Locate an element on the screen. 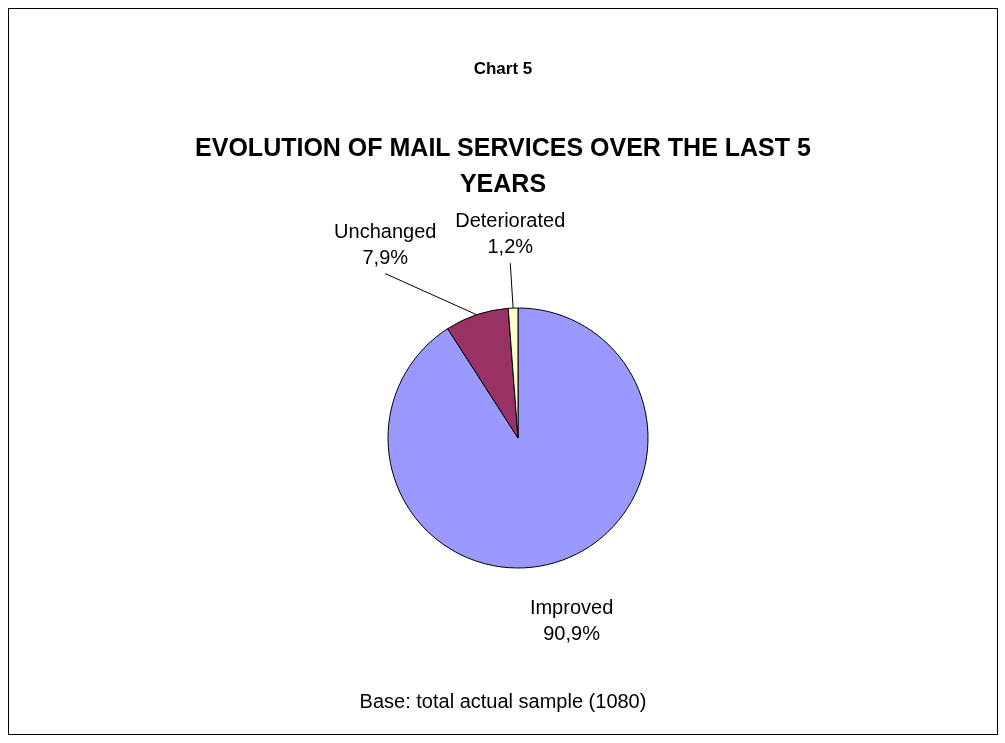  slice-label: Improved is located at coordinates (571, 607).